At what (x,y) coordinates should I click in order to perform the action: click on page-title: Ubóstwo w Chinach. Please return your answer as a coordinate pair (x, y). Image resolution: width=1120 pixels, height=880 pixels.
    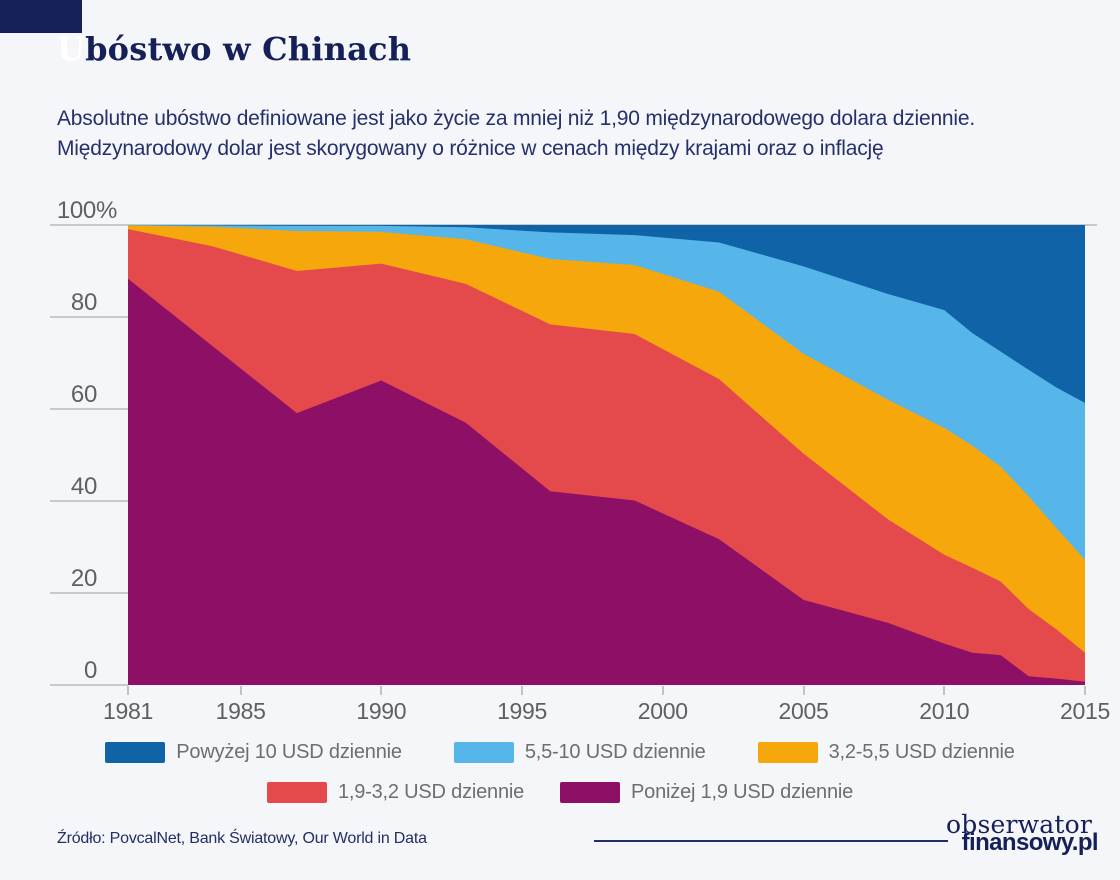
    Looking at the image, I should click on (234, 49).